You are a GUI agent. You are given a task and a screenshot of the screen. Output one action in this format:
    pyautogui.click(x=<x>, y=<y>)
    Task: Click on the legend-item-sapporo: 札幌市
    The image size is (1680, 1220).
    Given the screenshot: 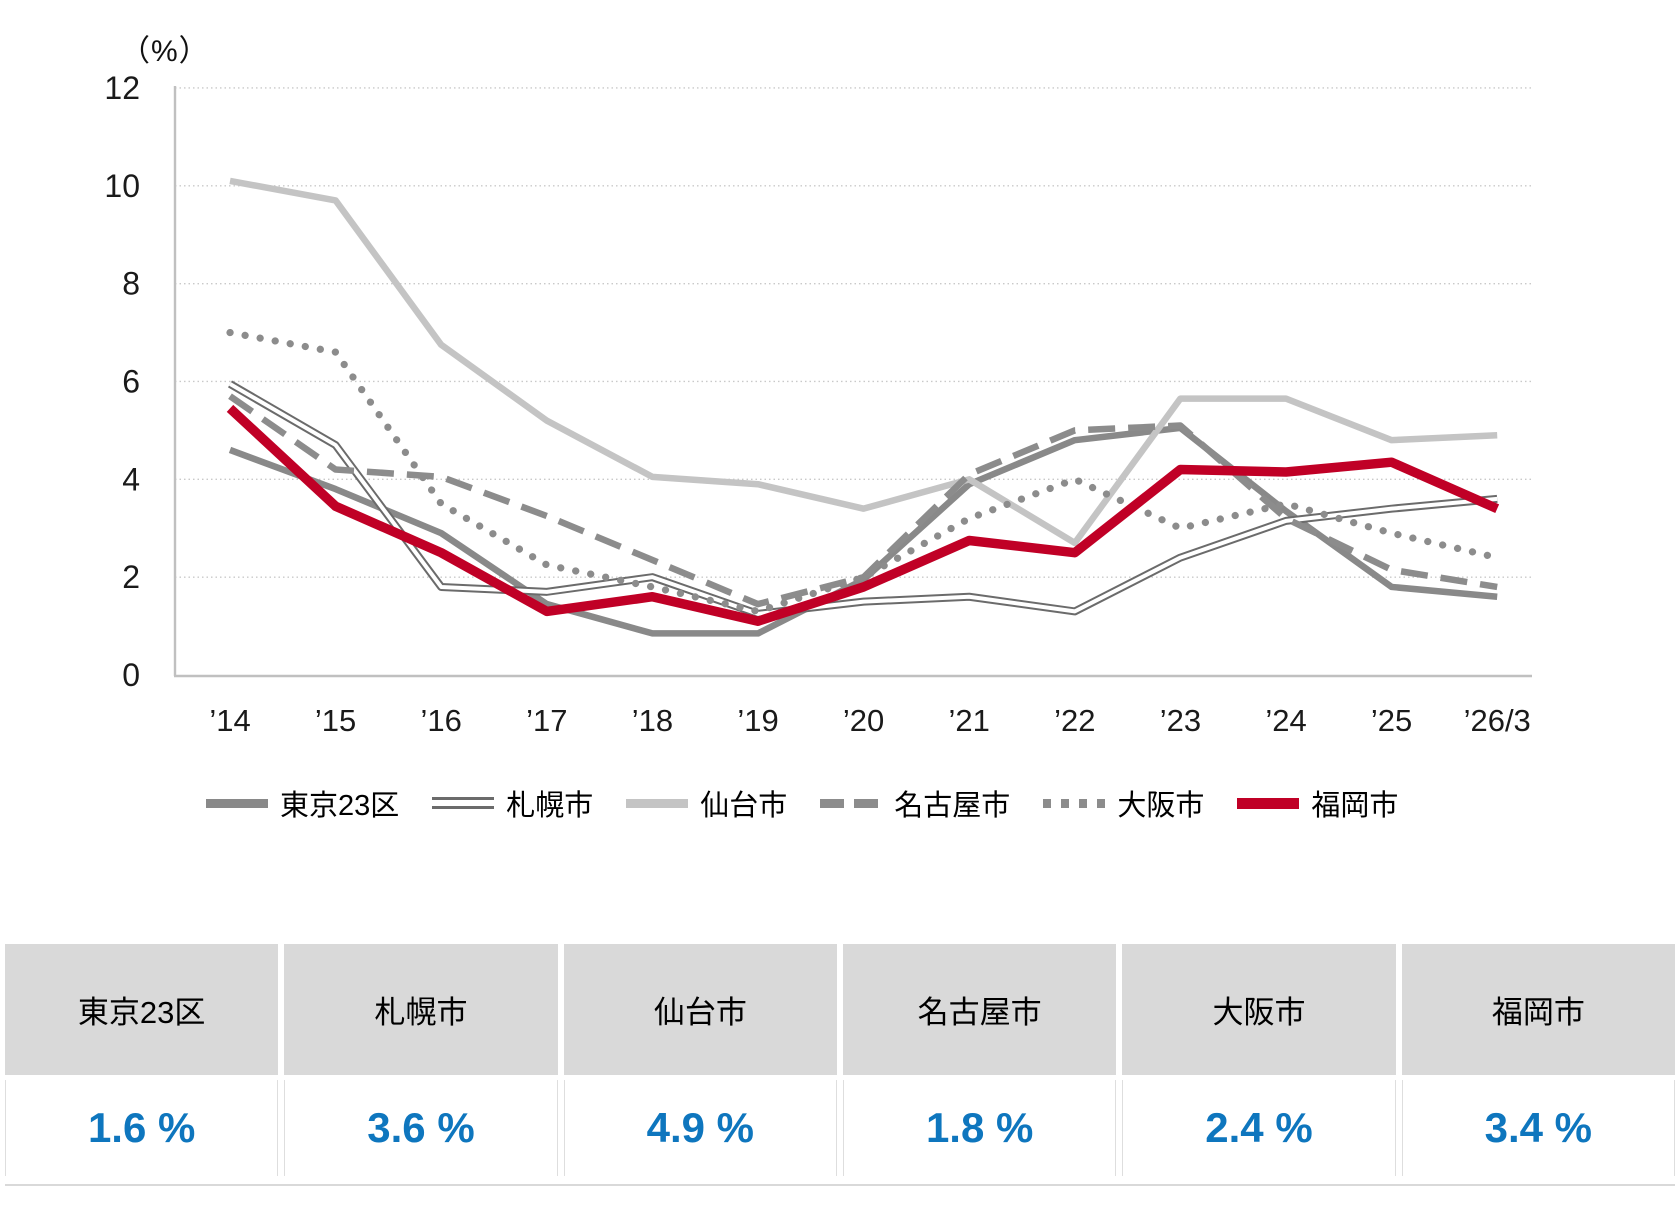 What is the action you would take?
    pyautogui.click(x=512, y=803)
    